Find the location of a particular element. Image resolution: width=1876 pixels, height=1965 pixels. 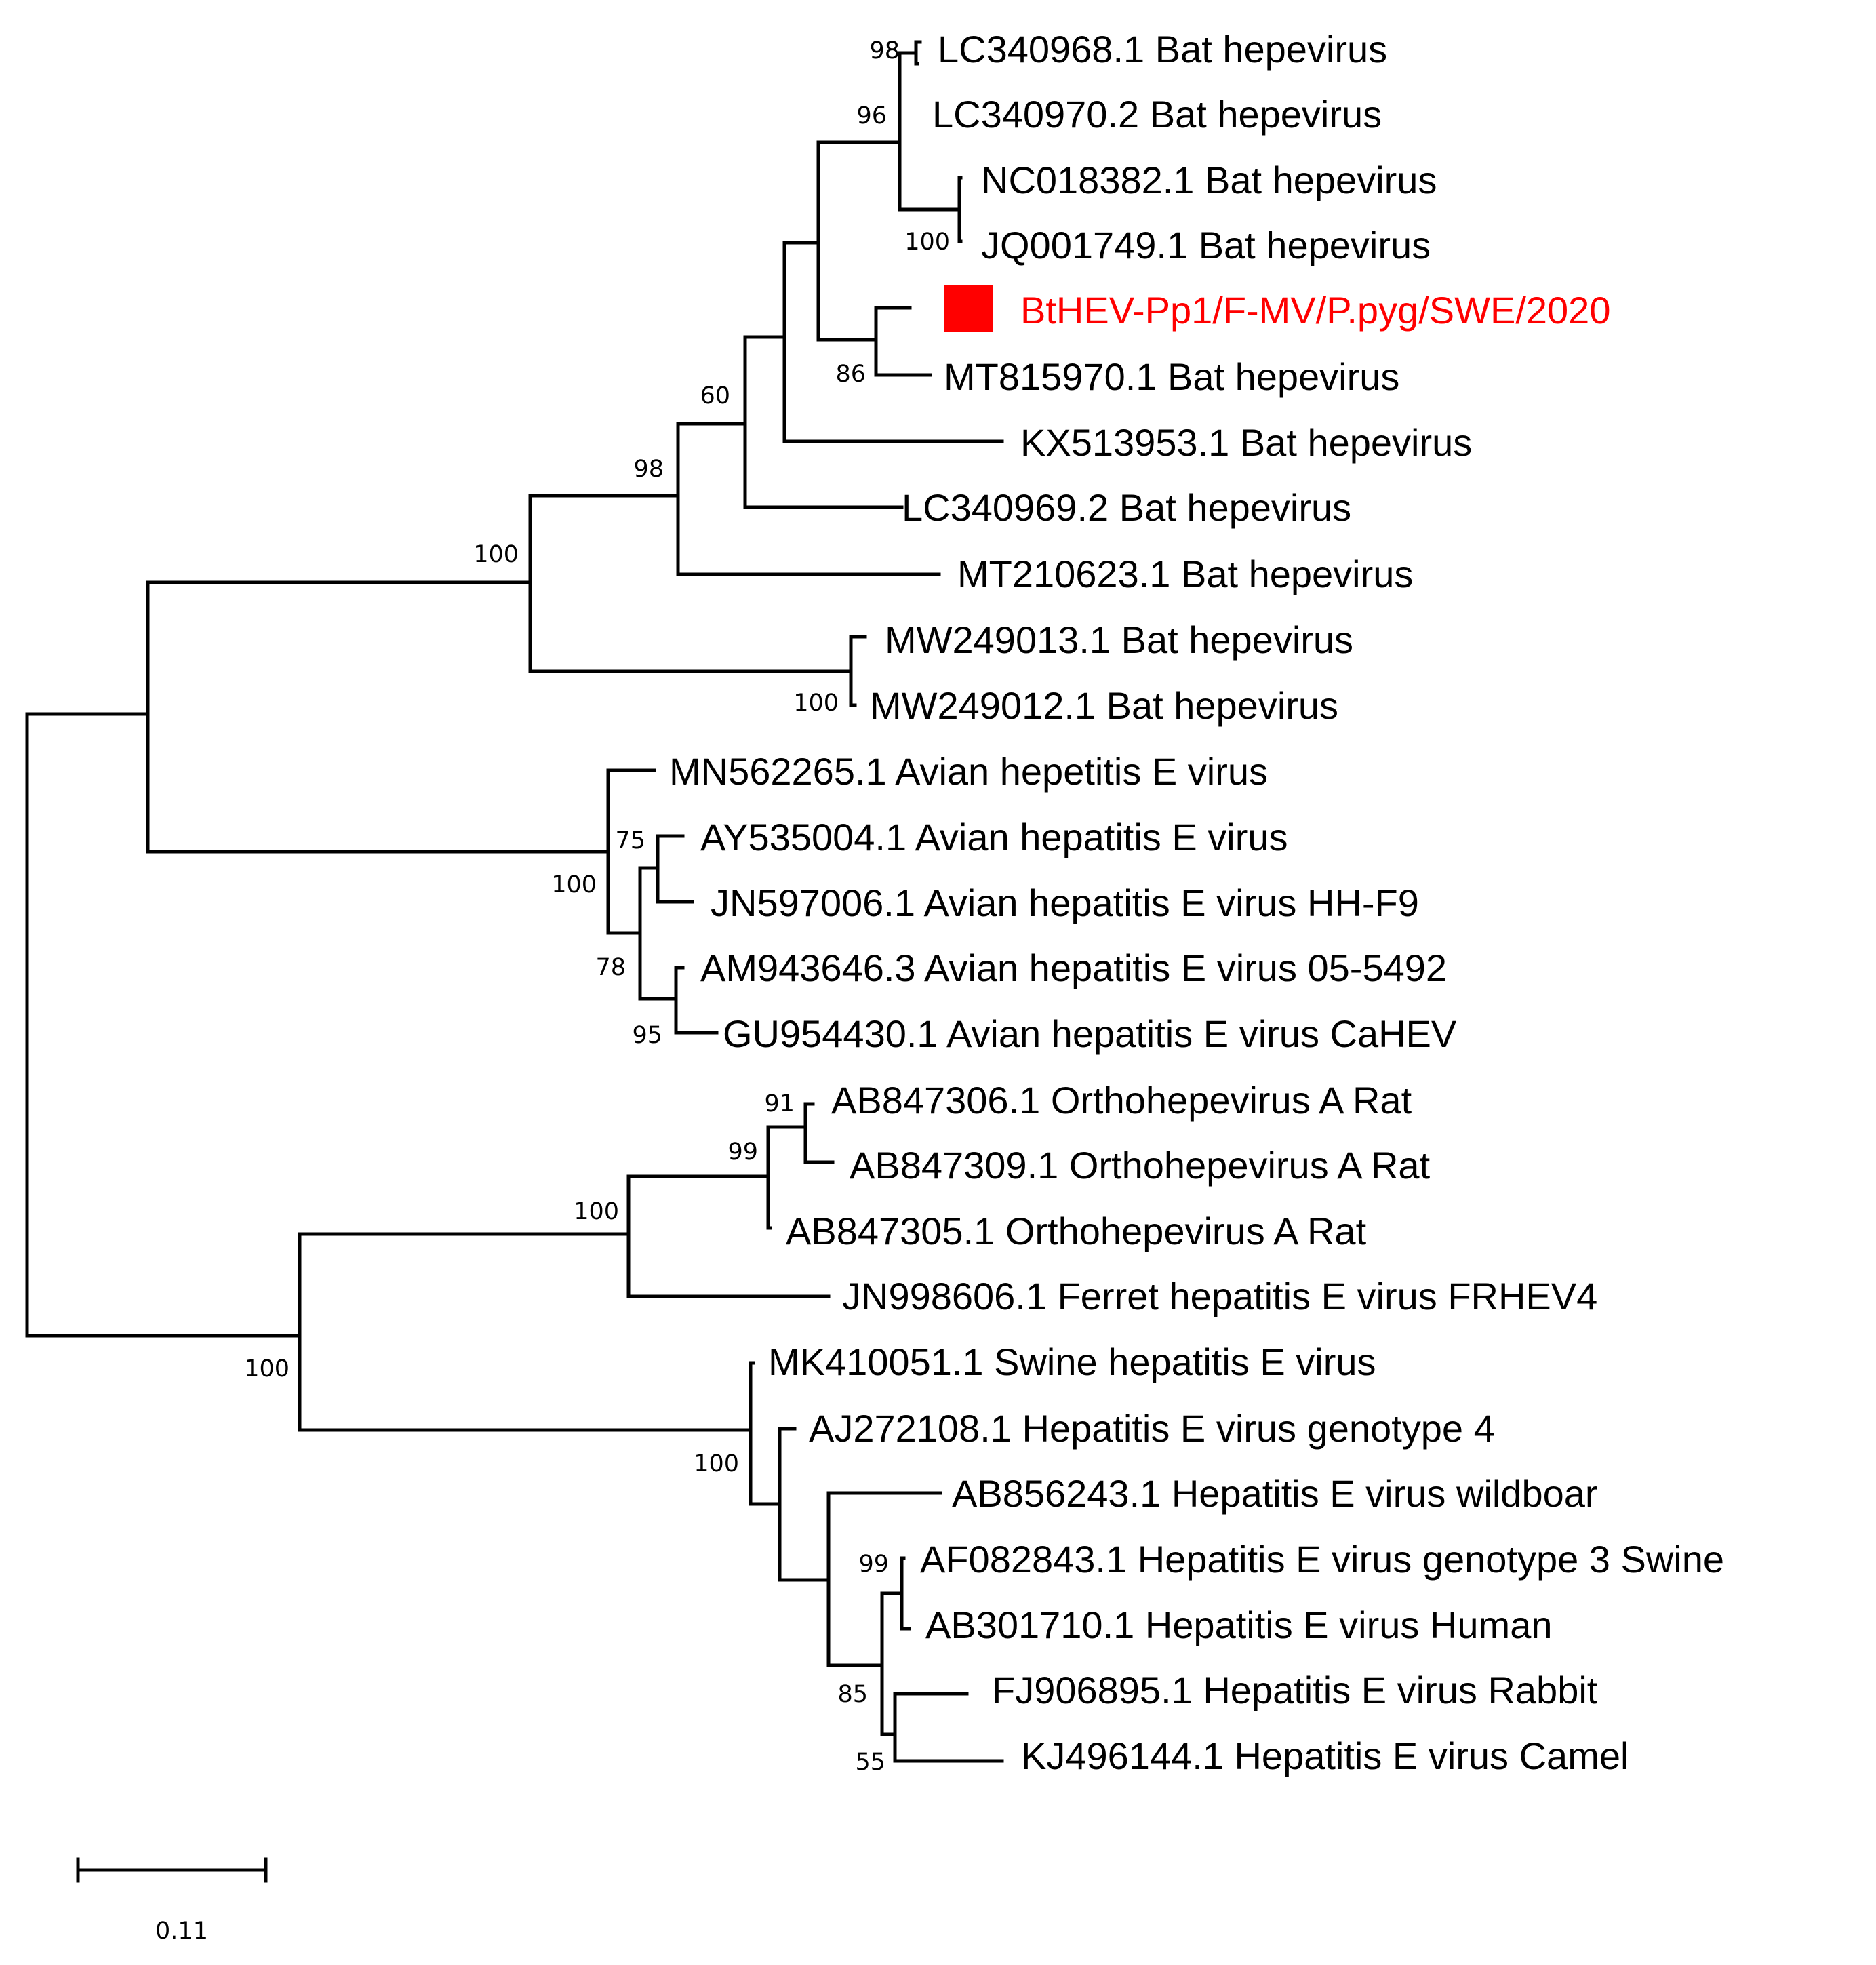

taxon-label-JN597006: JN597006.1 Avian hepatitis E virus HH-F9 is located at coordinates (1065, 902).